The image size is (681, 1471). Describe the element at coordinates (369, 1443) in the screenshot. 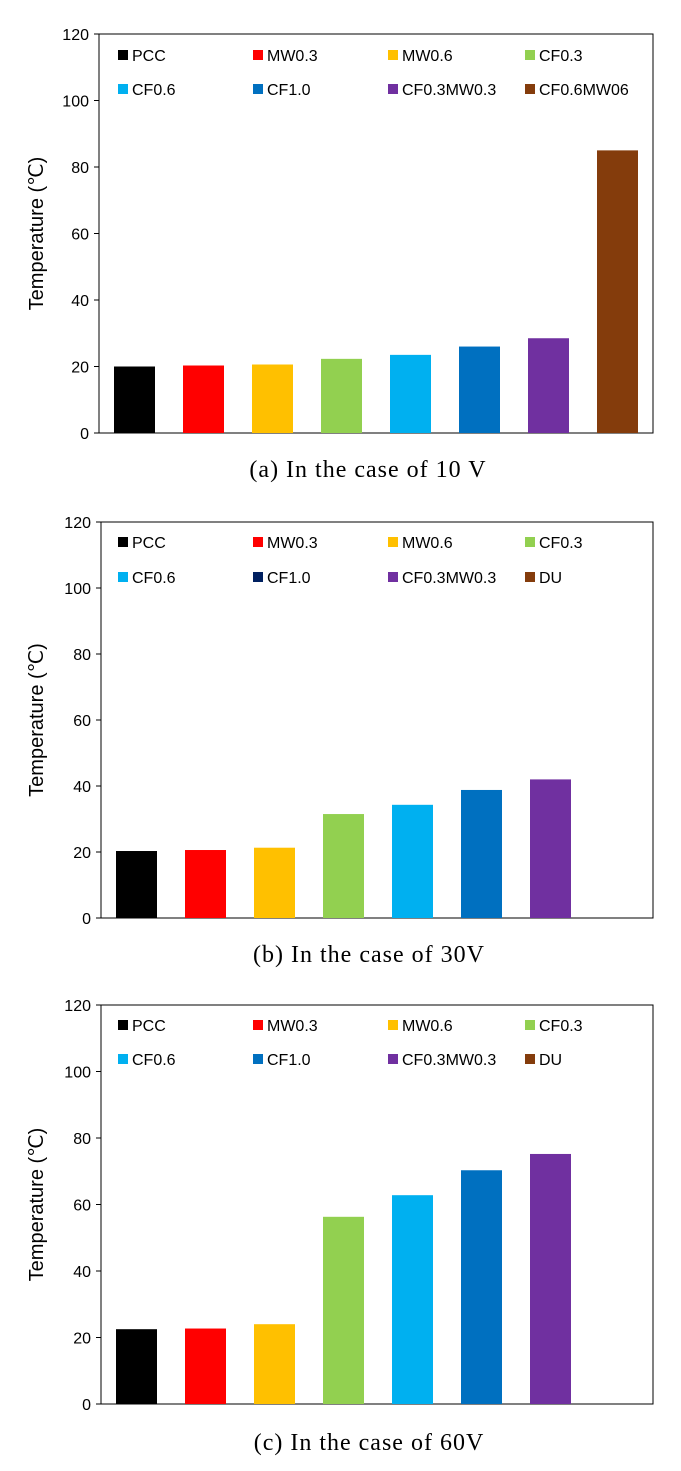

I see `panel-caption: (c) In the case of 60V` at that location.